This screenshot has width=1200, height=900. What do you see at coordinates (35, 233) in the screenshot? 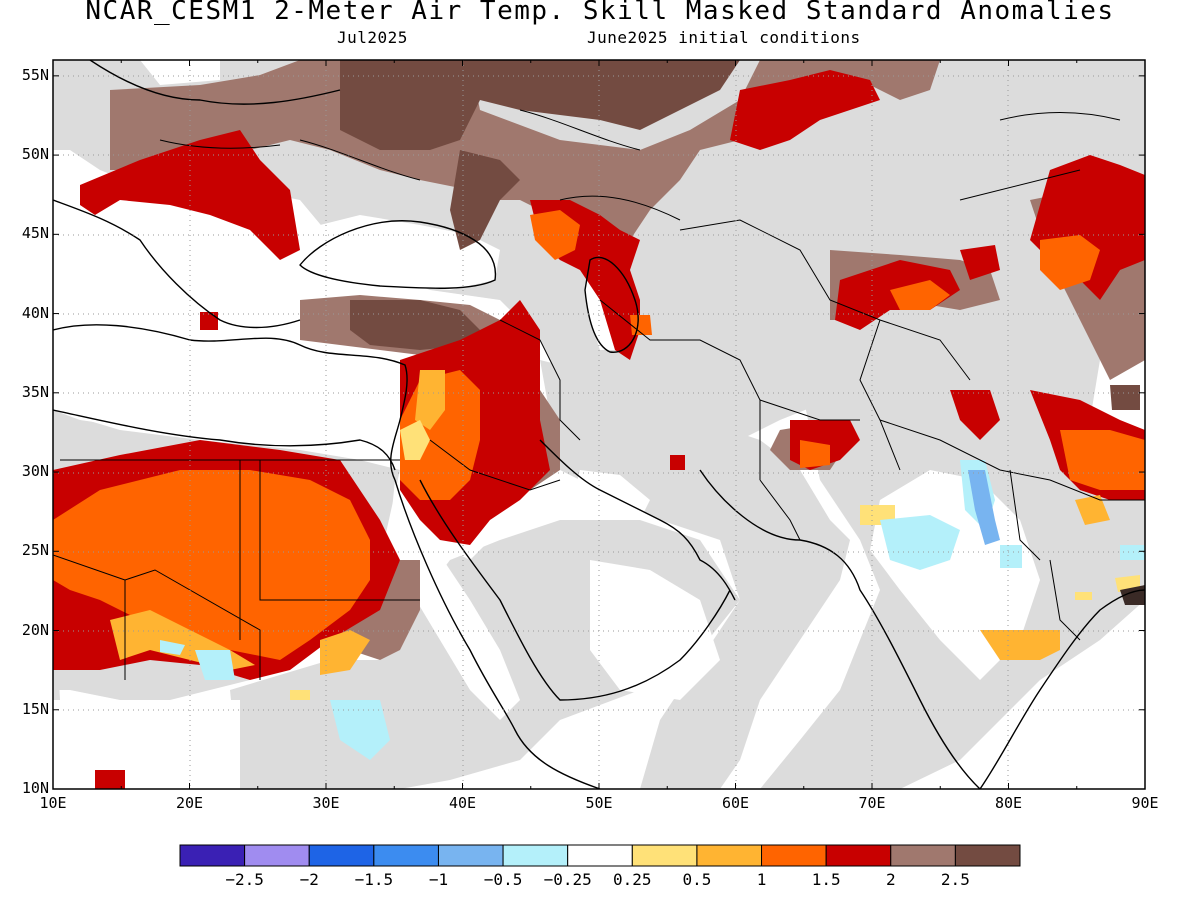
I see `lat-label: 45N` at bounding box center [35, 233].